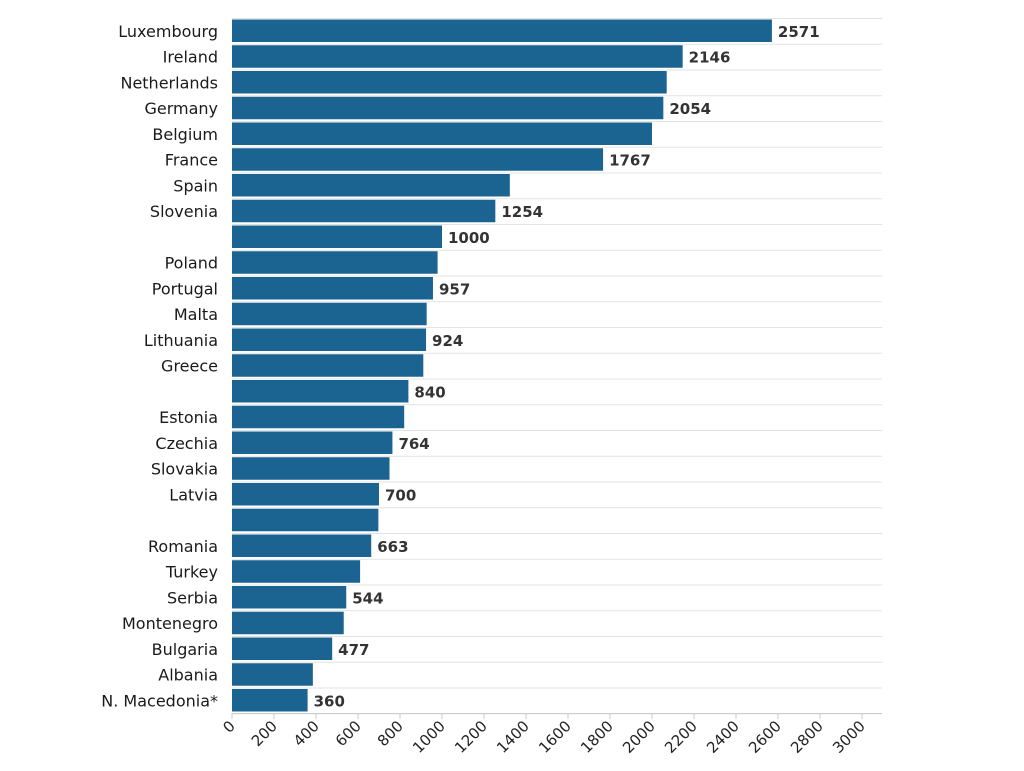 This screenshot has height=771, width=1024. I want to click on category-label: Estonia, so click(188, 417).